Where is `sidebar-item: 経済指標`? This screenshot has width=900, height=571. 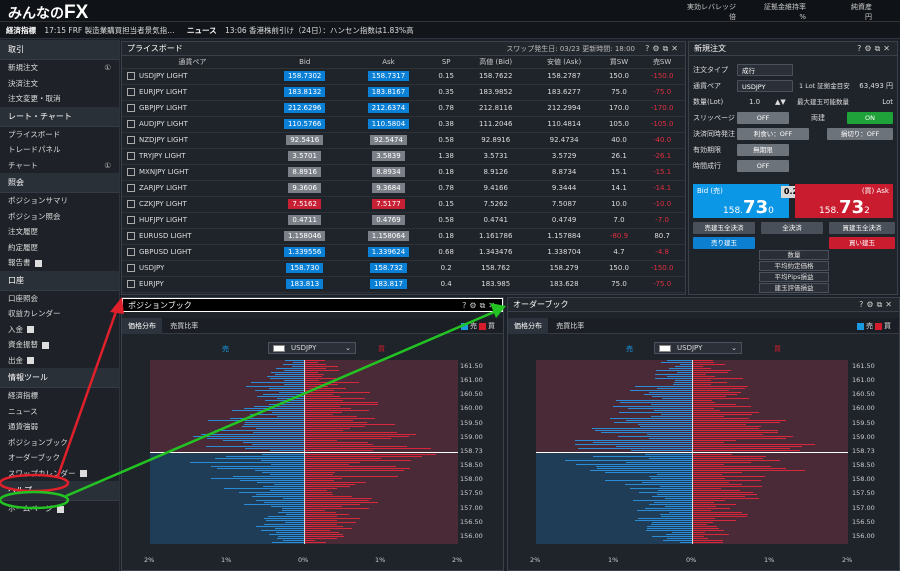 sidebar-item: 経済指標 is located at coordinates (59, 396).